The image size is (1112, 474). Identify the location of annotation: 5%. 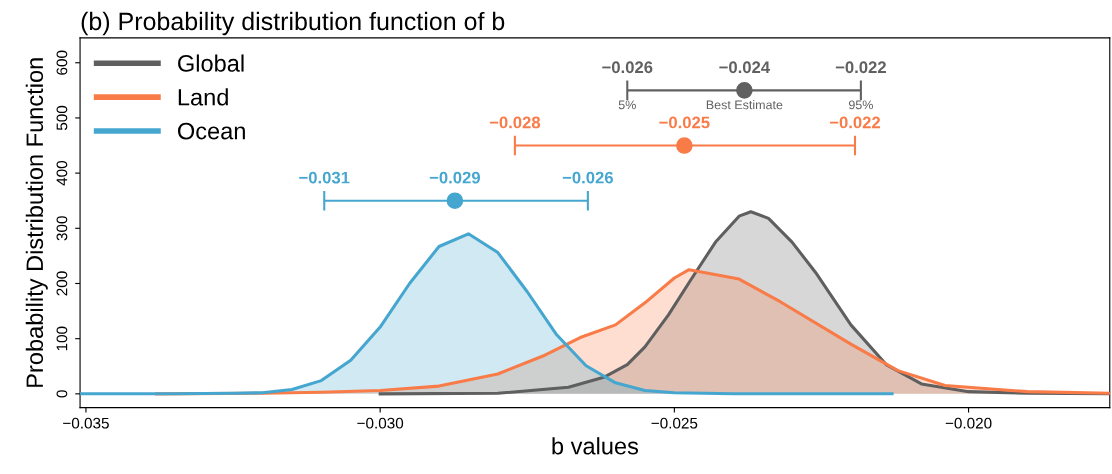
(627, 105).